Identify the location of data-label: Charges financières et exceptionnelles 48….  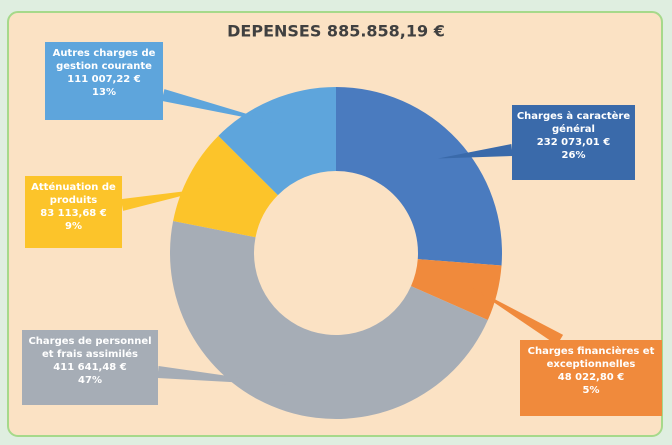
(591, 378).